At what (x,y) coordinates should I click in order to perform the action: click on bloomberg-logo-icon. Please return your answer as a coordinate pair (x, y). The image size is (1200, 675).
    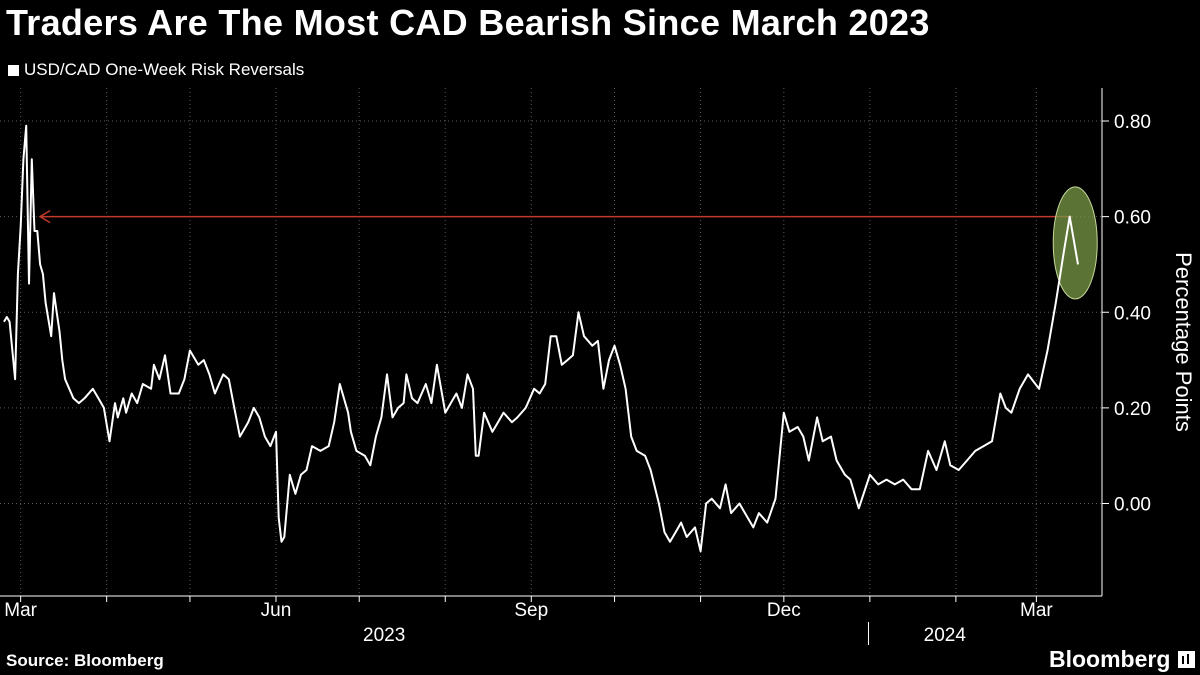
    Looking at the image, I should click on (1187, 659).